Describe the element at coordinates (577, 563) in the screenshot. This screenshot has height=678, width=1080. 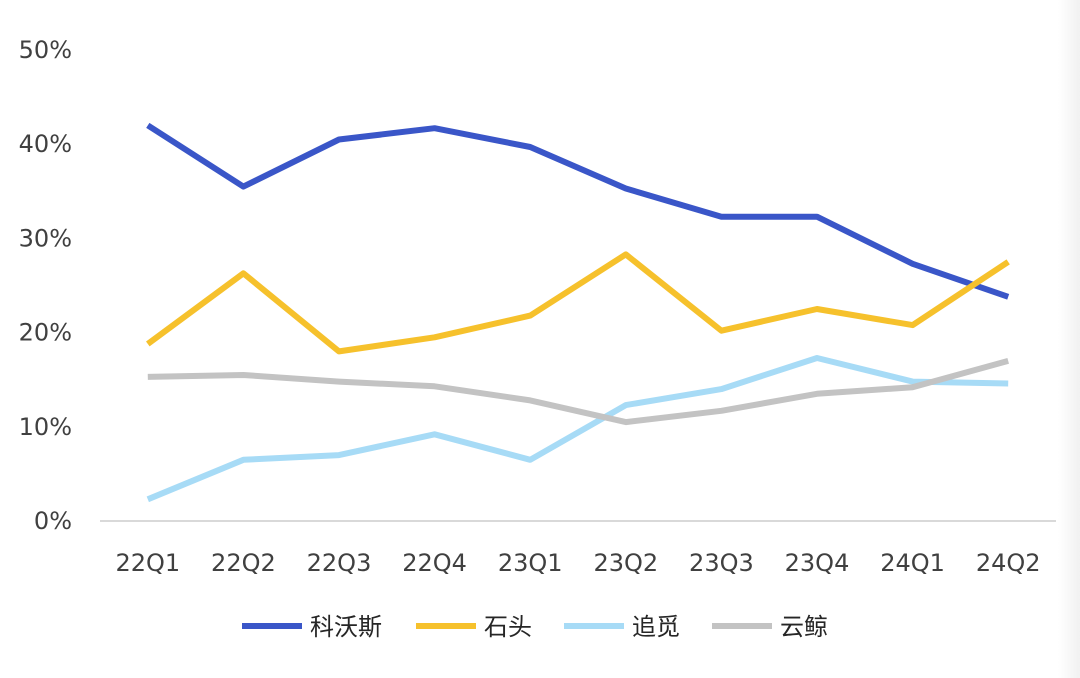
I see `x-axis-ticks: 22Q1 22Q2 22Q3 22Q4 23Q1 23Q2 23Q3 23Q4 24Q1 24Q2` at that location.